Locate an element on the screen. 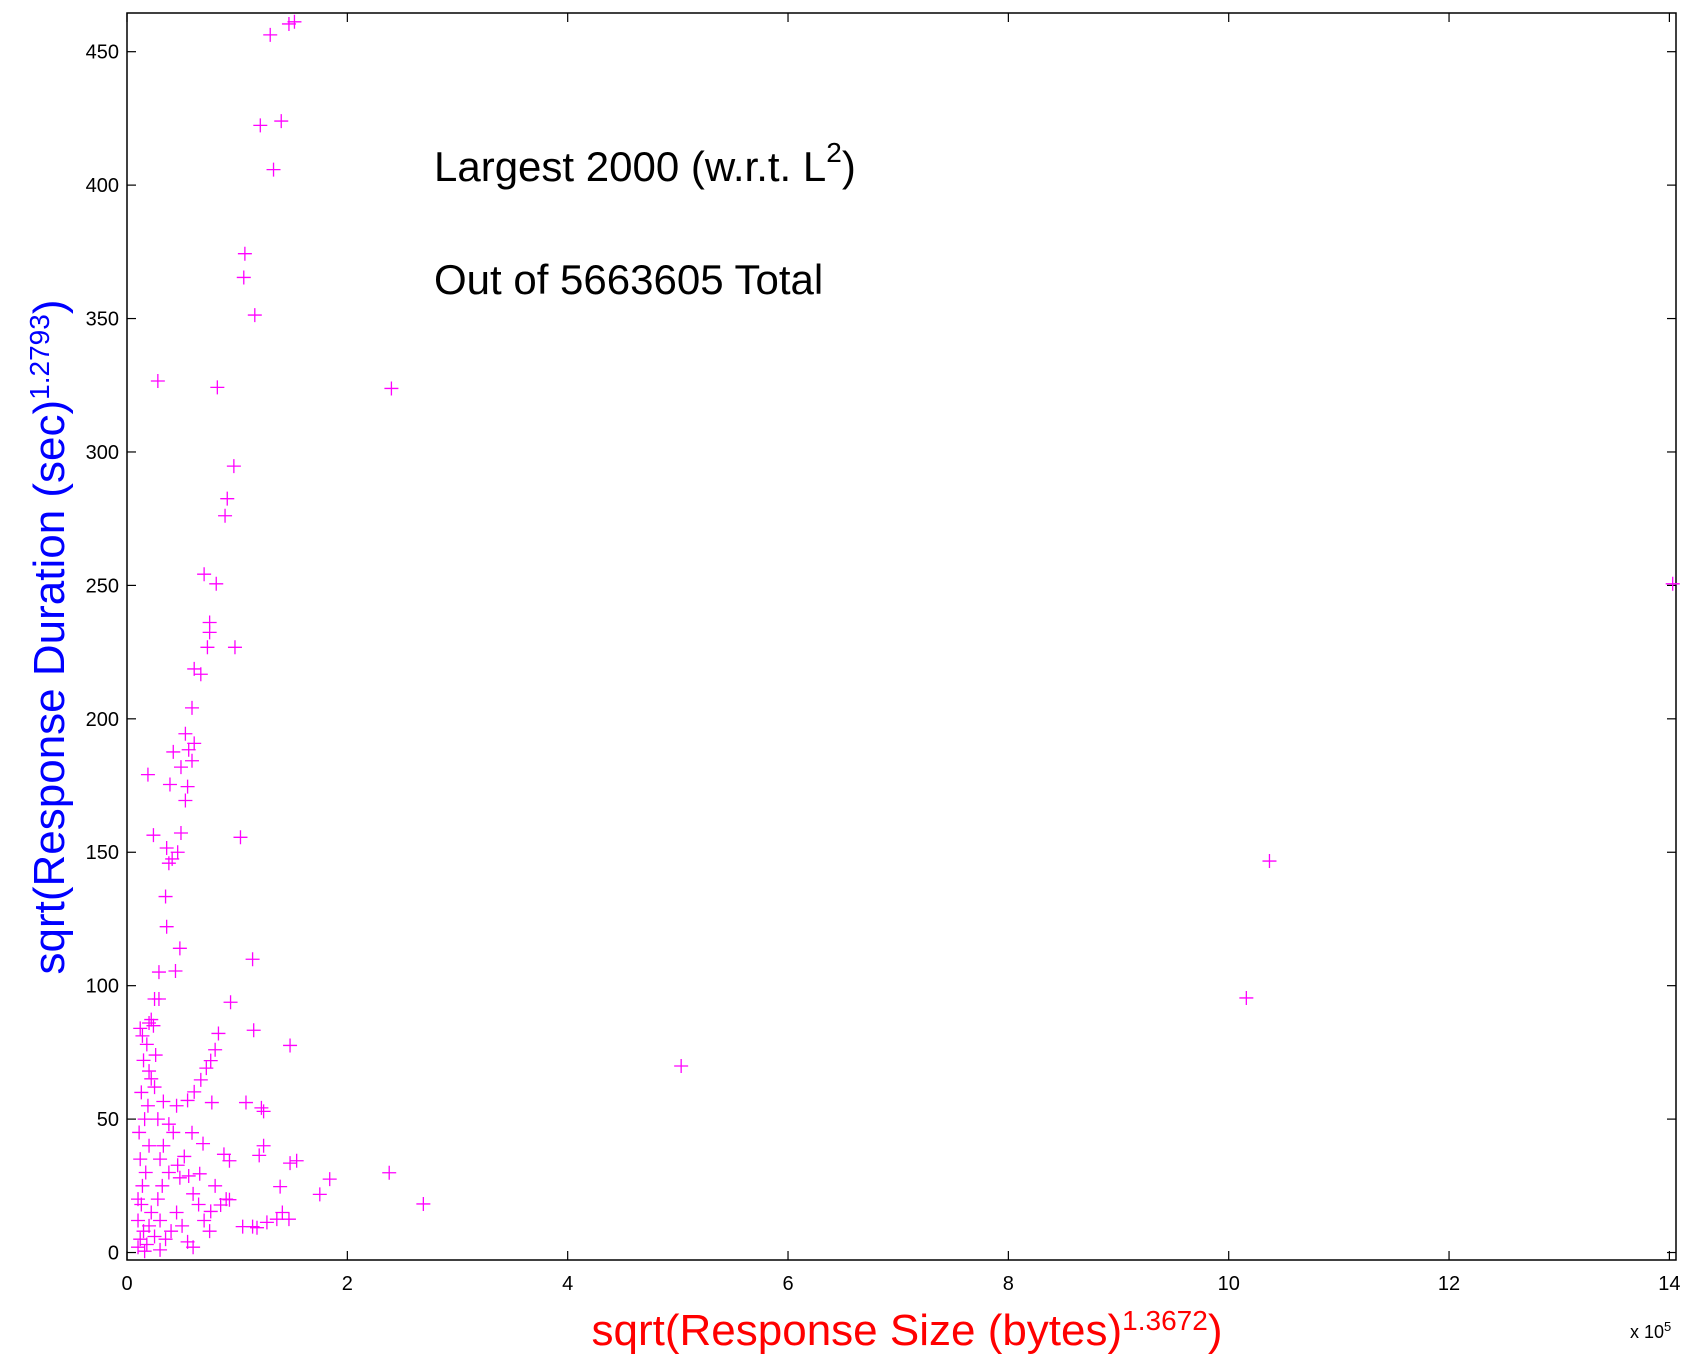 Image resolution: width=1694 pixels, height=1372 pixels. annotation-text: Out of 5663605 Total is located at coordinates (628, 279).